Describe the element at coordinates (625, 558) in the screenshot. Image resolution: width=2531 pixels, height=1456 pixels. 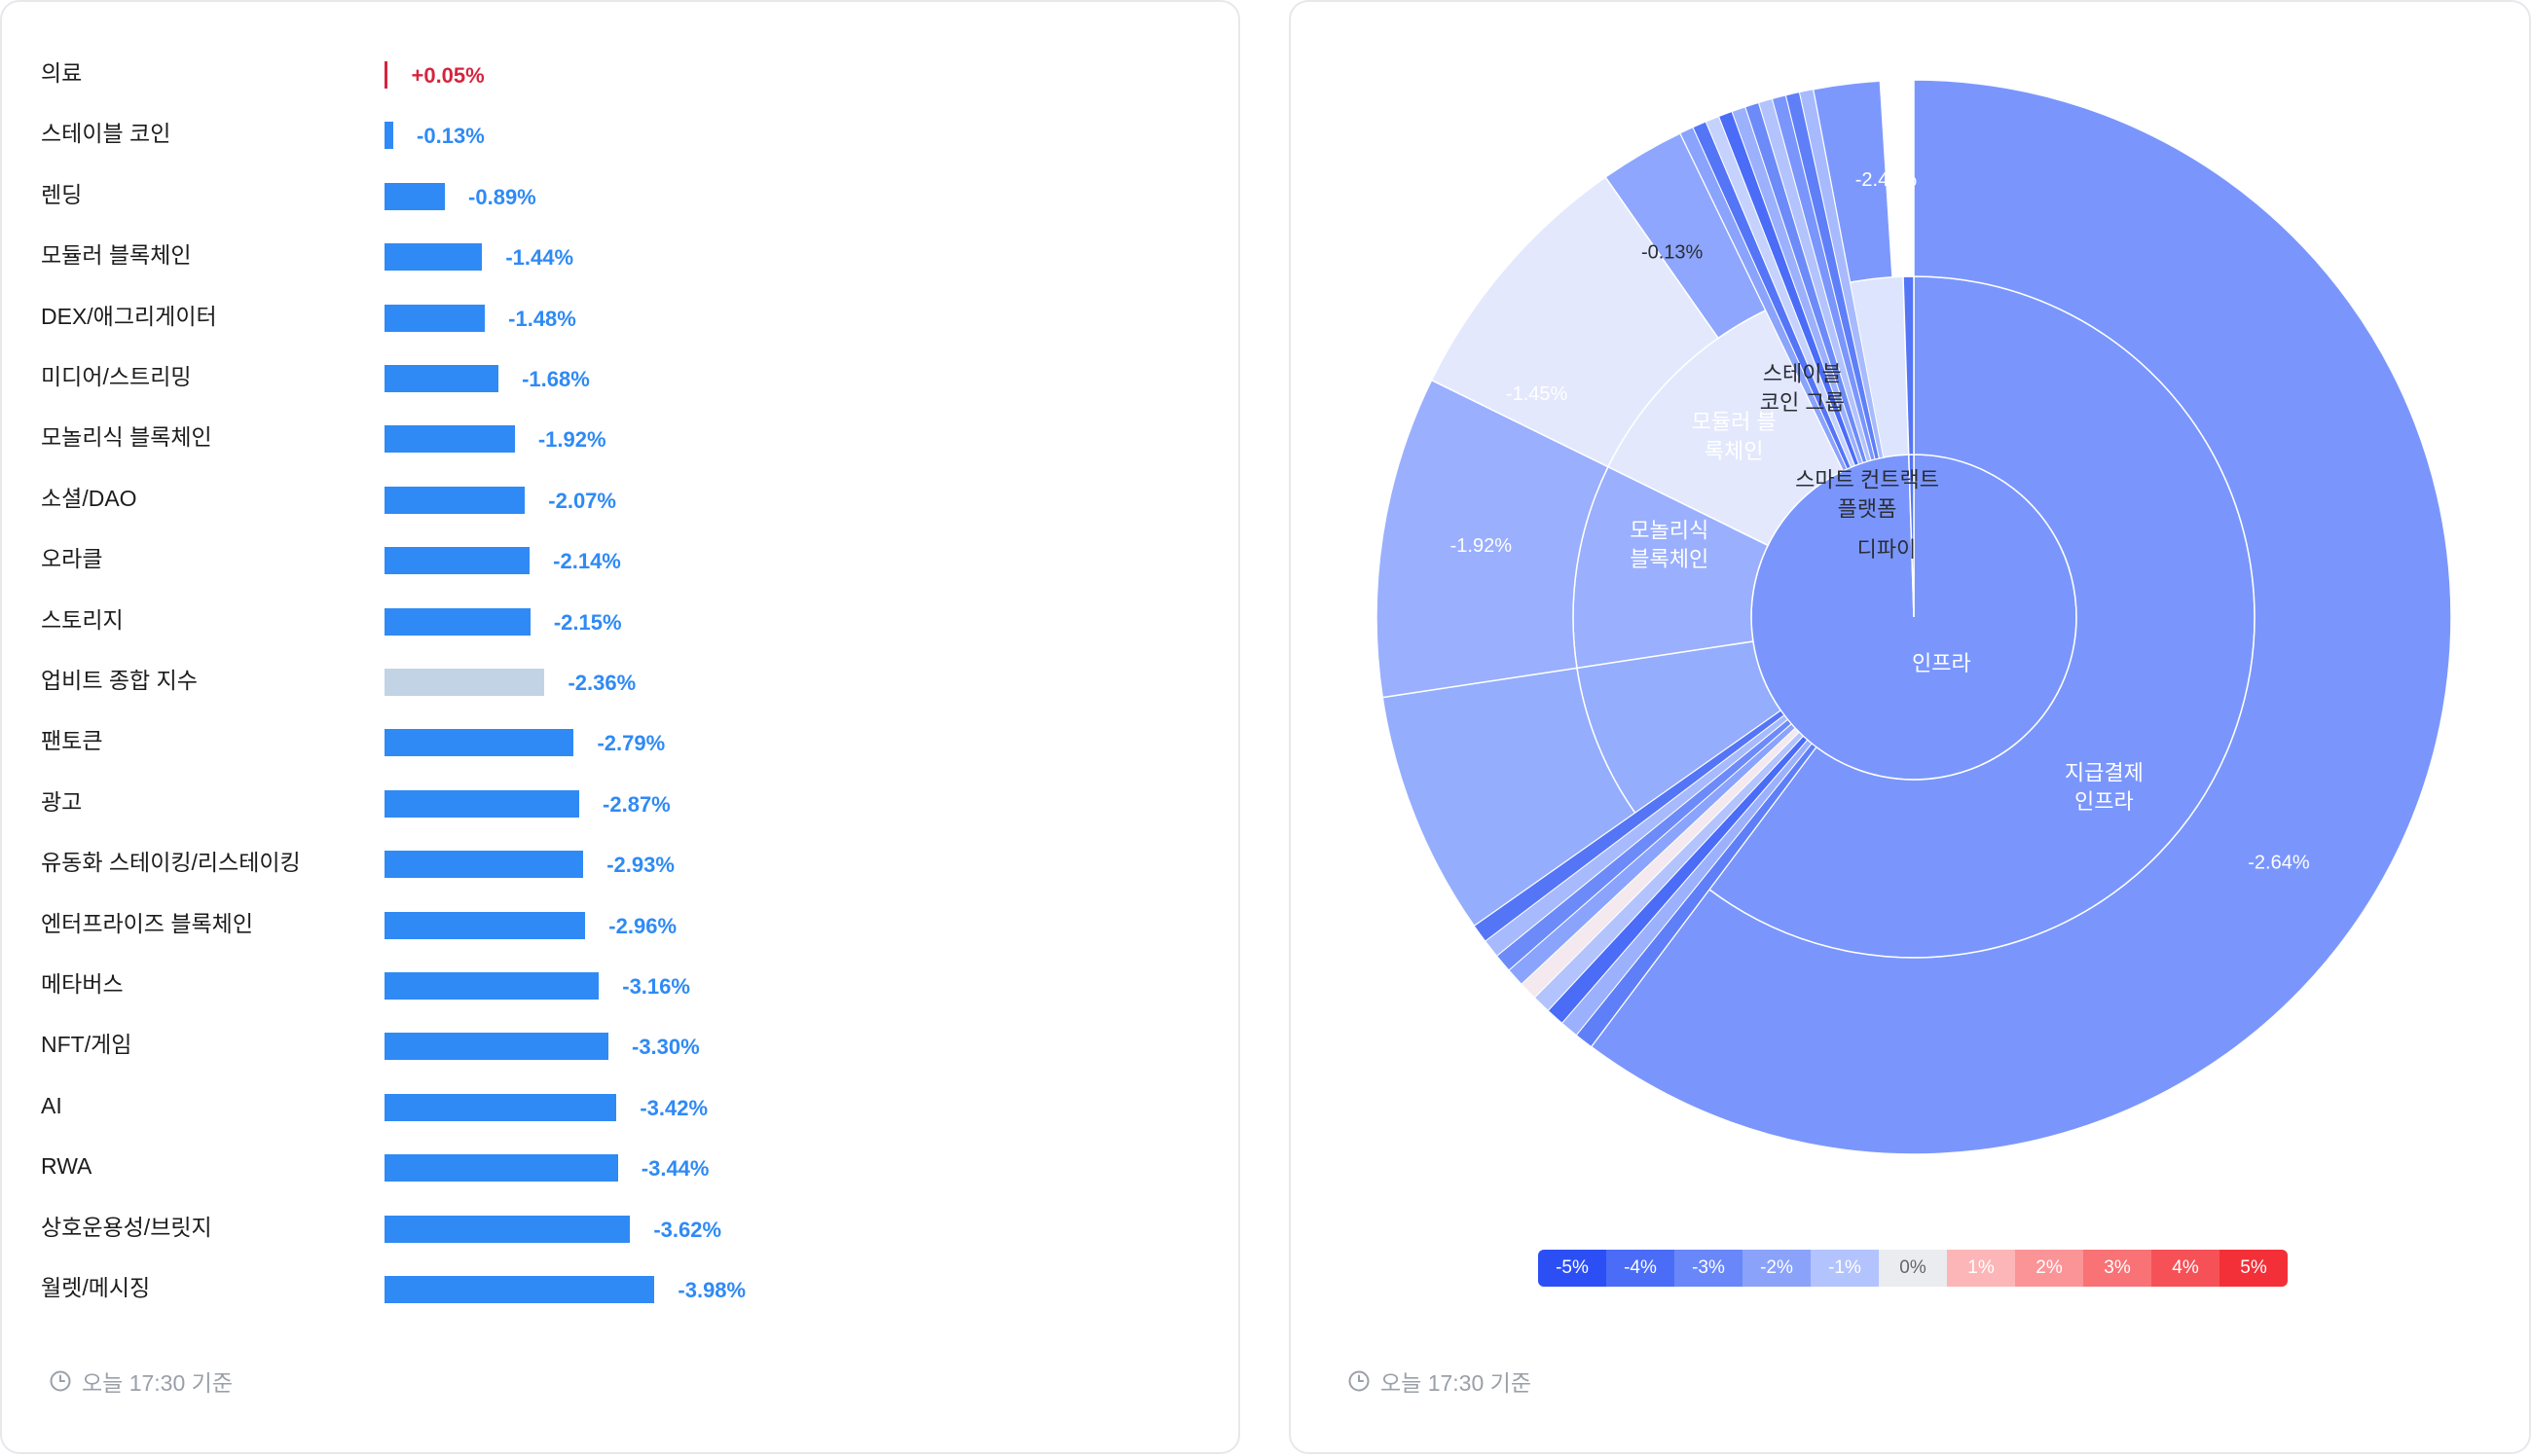
I see `bar-row: 오라클 -2.14%` at that location.